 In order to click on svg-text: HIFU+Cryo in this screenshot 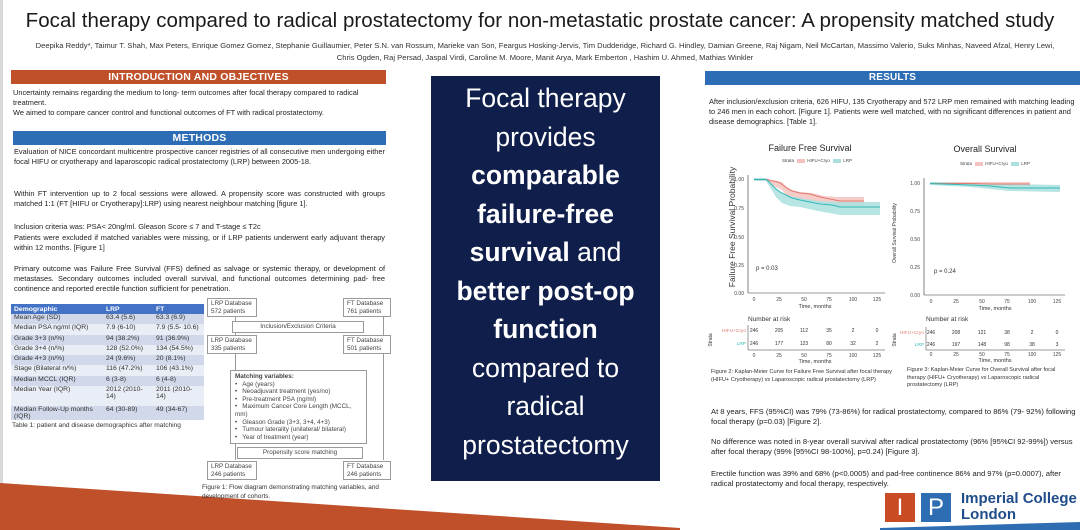, I will do `click(734, 331)`.